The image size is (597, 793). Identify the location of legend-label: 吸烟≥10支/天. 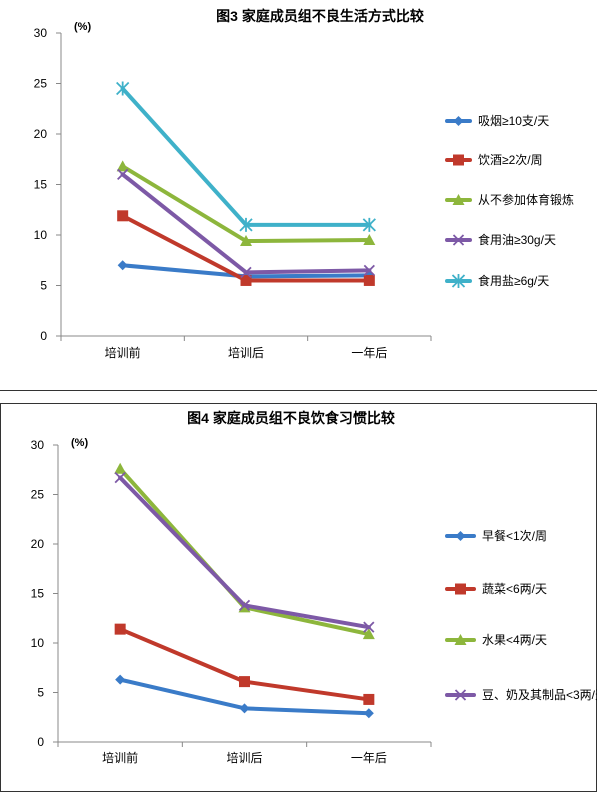
(513, 121).